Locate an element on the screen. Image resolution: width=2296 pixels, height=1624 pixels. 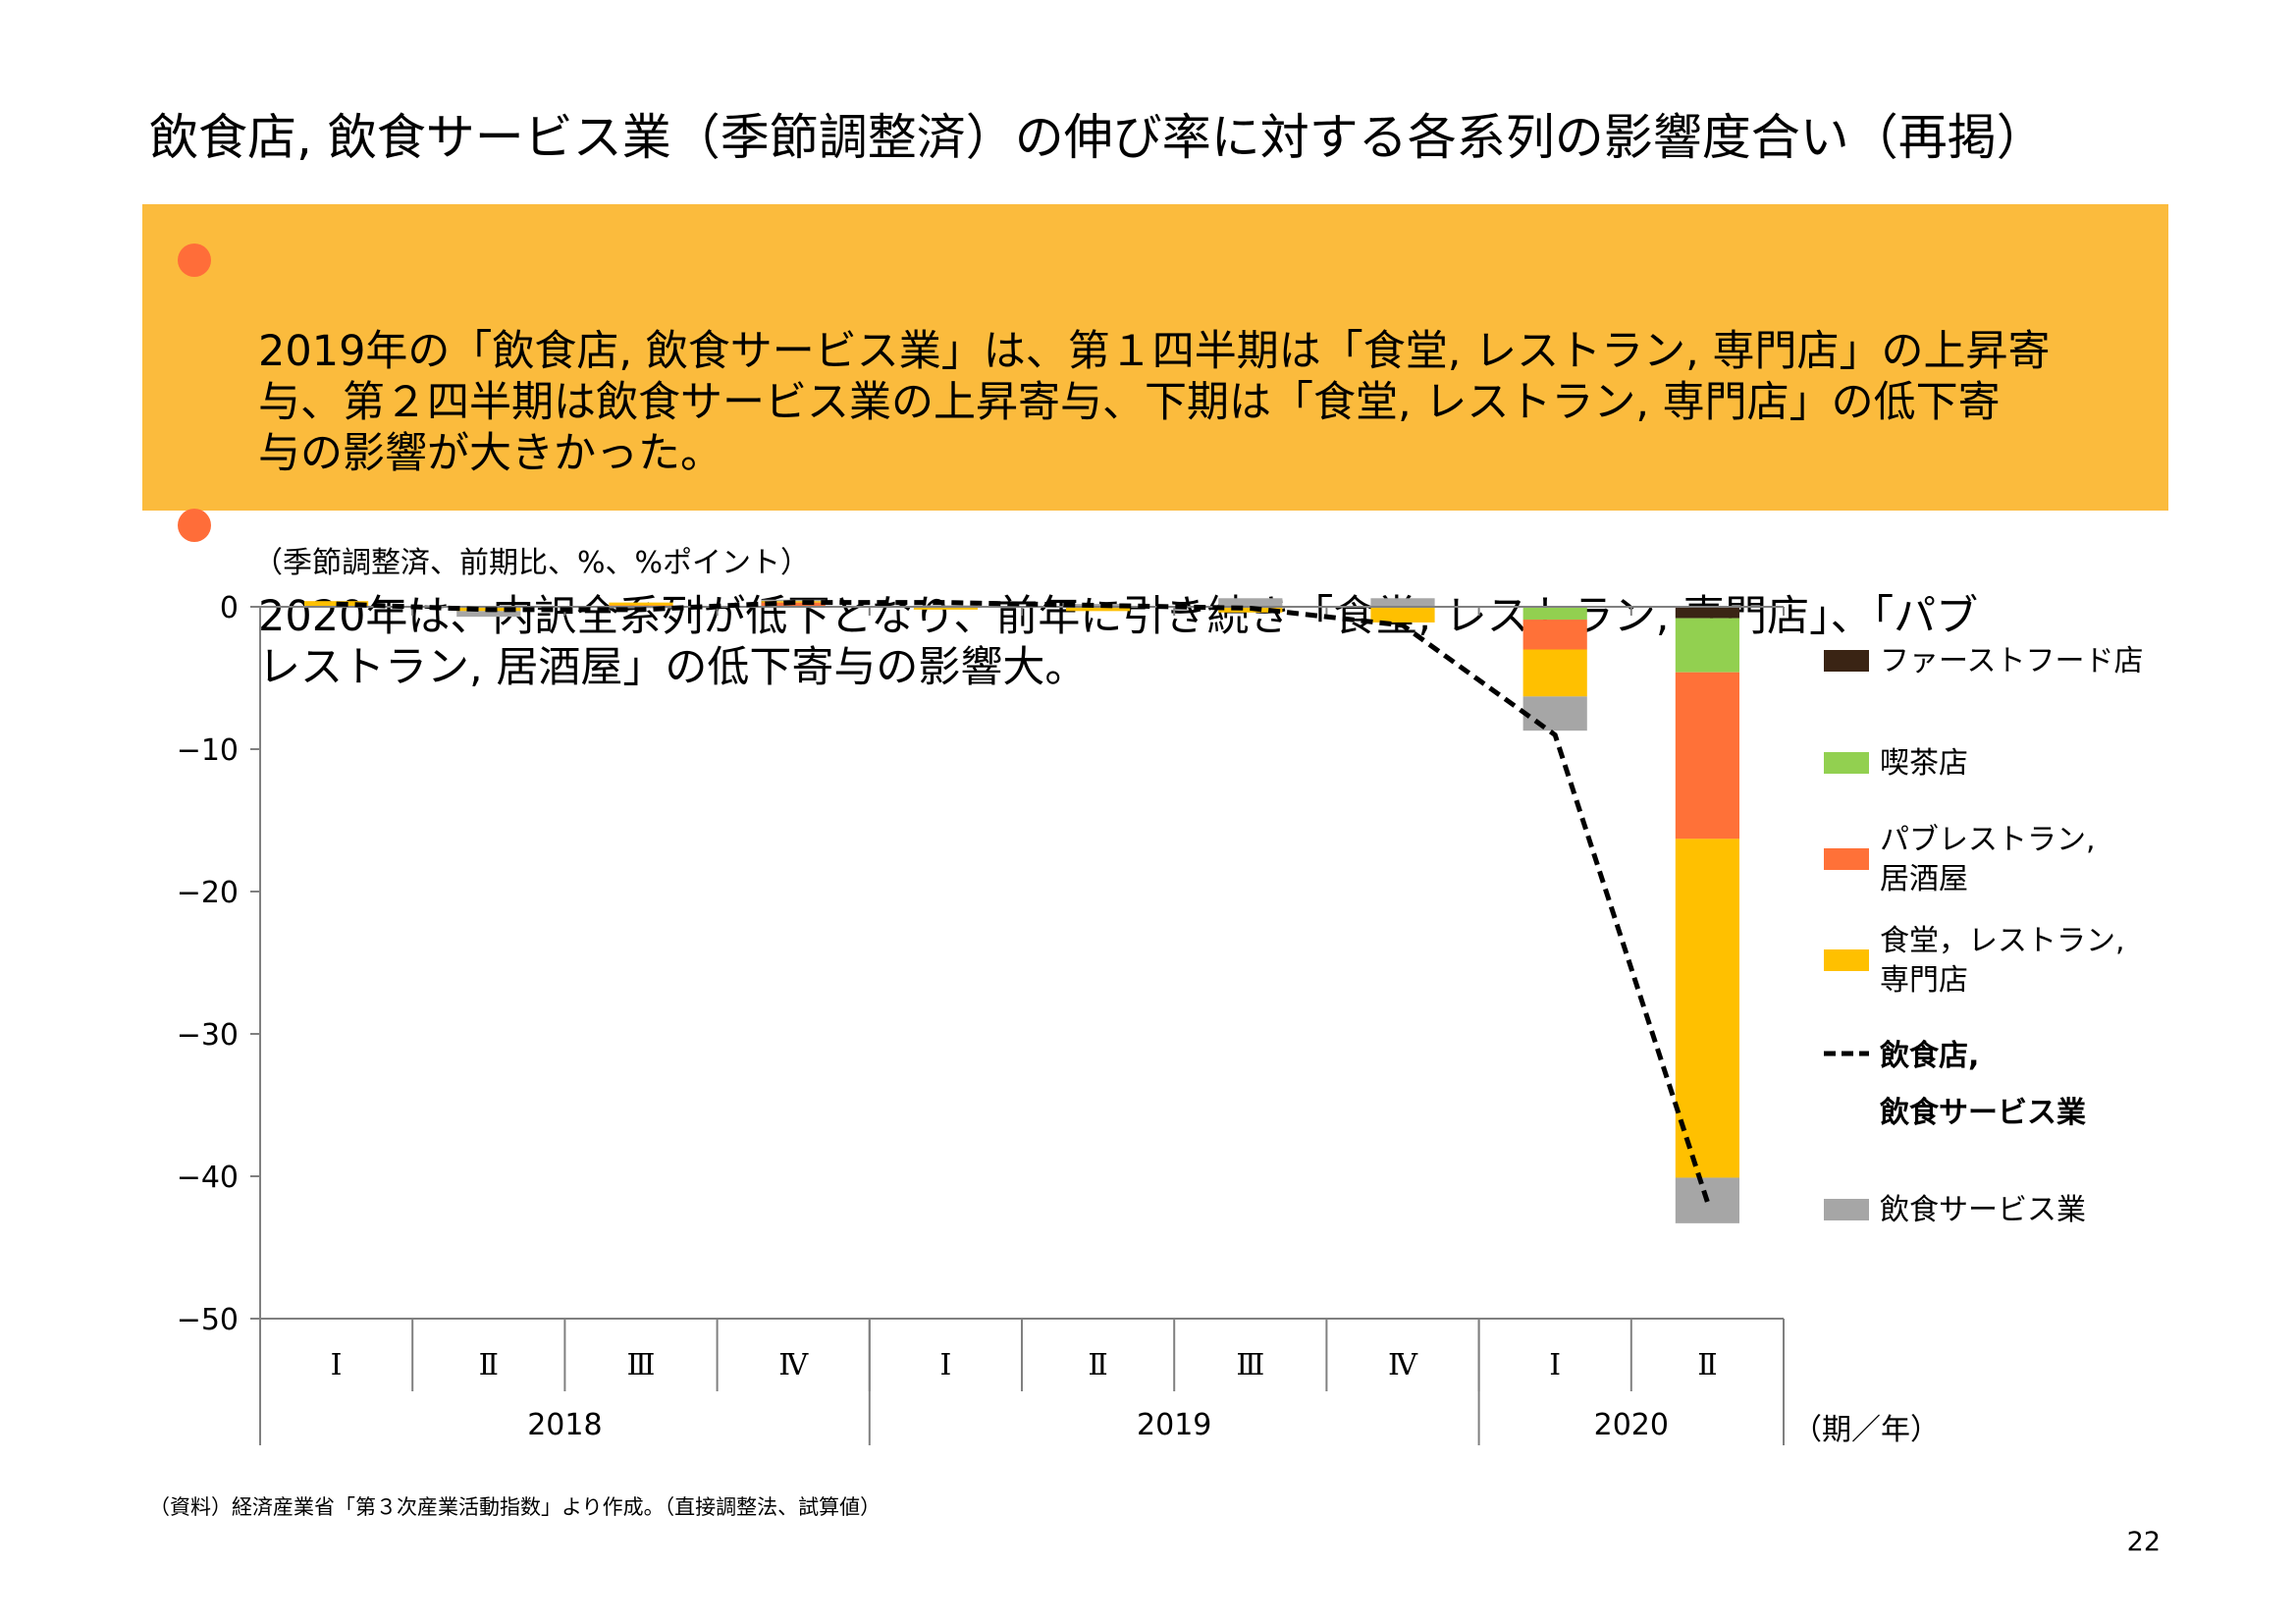
legend-label-pub: パブレストラン, is located at coordinates (1988, 840).